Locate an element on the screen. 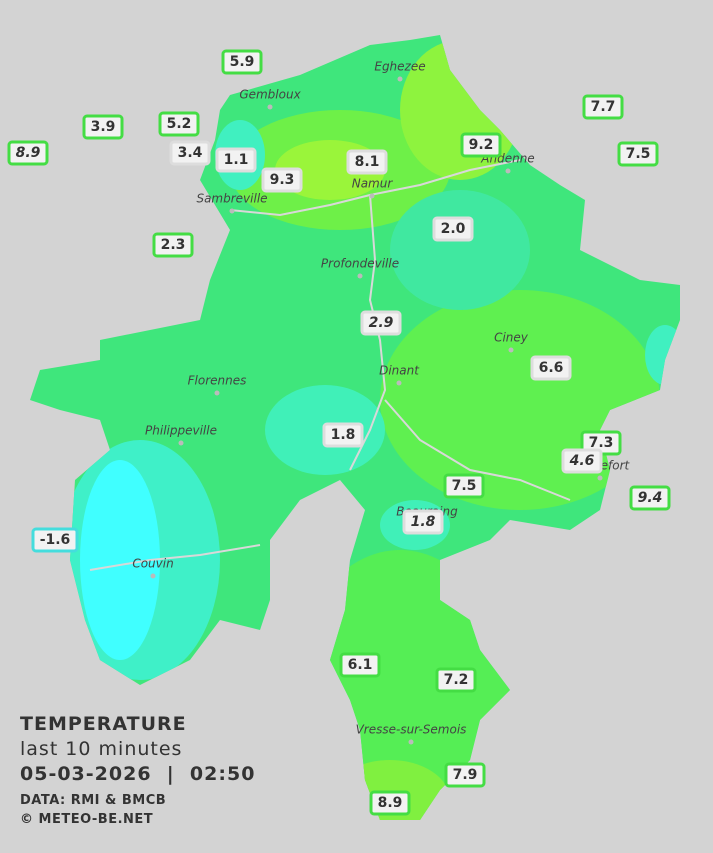 This screenshot has width=713, height=853. station: 1.1 is located at coordinates (236, 160).